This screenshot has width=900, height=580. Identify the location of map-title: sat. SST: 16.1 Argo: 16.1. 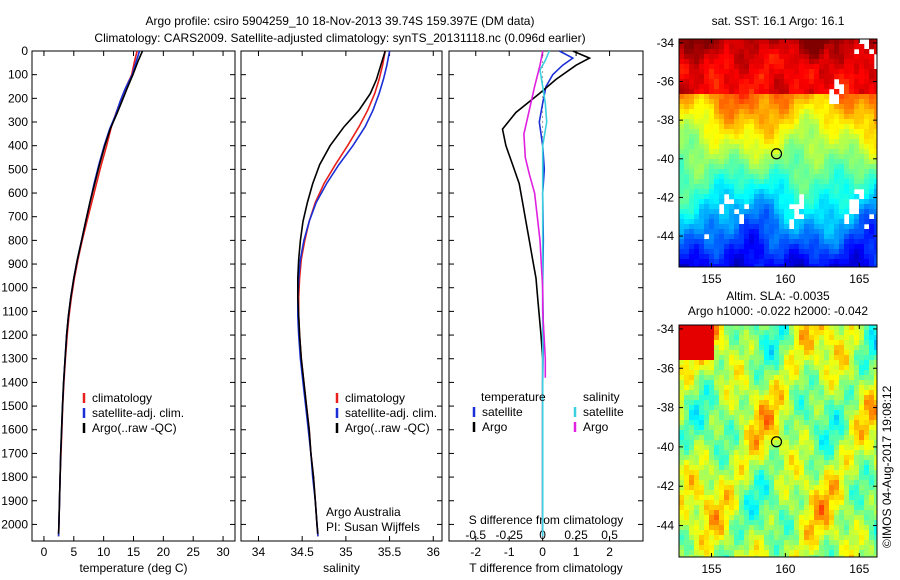
(778, 21).